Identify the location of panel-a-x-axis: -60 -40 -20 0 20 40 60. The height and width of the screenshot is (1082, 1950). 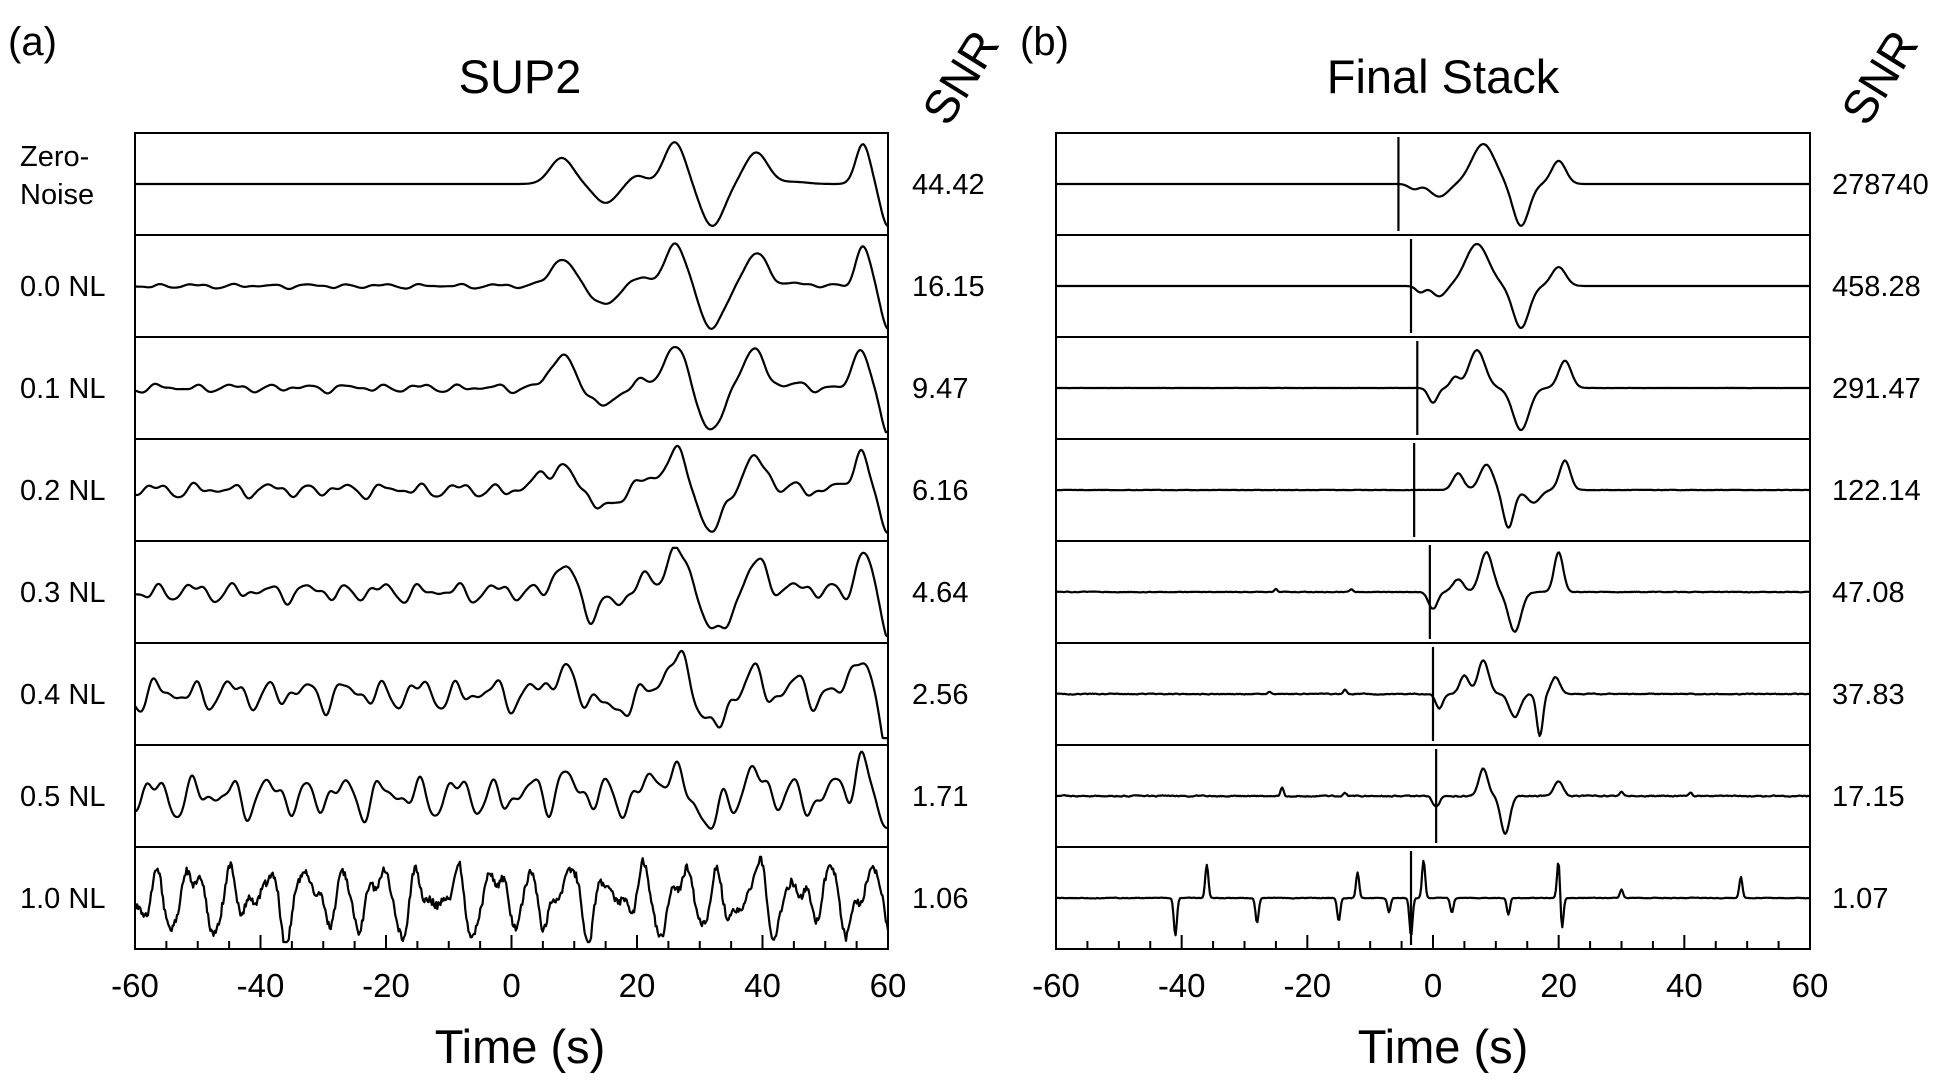
(508, 969).